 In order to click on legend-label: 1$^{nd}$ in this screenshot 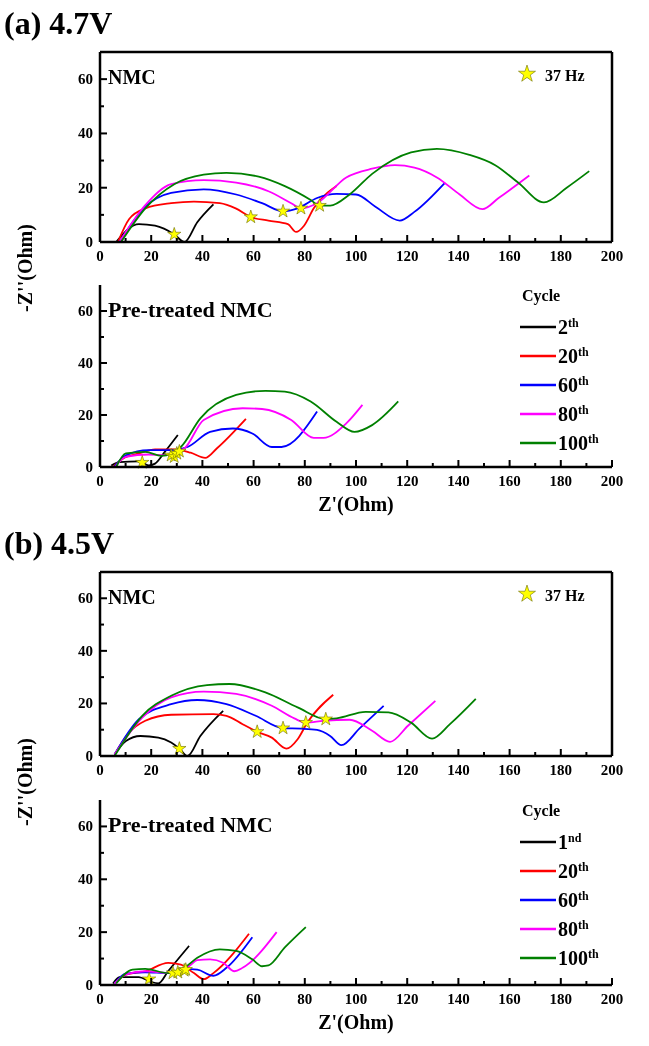, I will do `click(570, 842)`.